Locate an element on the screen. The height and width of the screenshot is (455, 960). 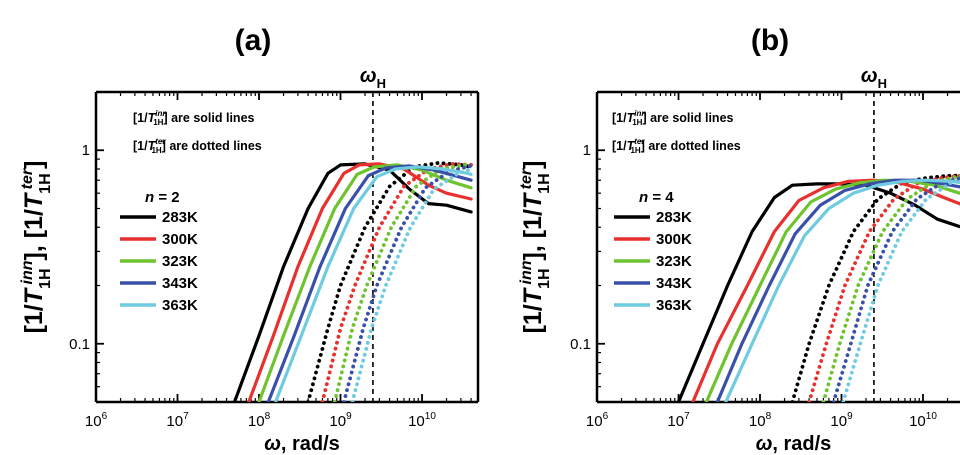
legend-label-323K: 323K is located at coordinates (674, 261).